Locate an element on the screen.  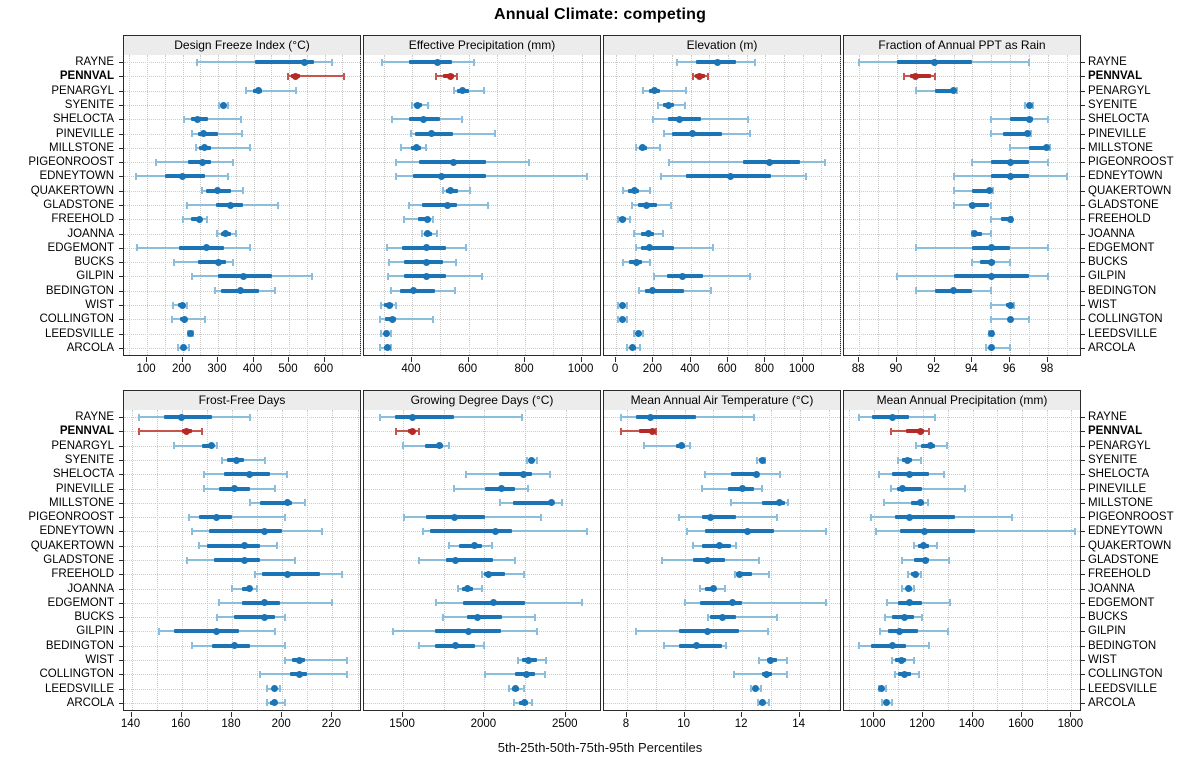
axis-tick-label: 220 is located at coordinates (331, 724).